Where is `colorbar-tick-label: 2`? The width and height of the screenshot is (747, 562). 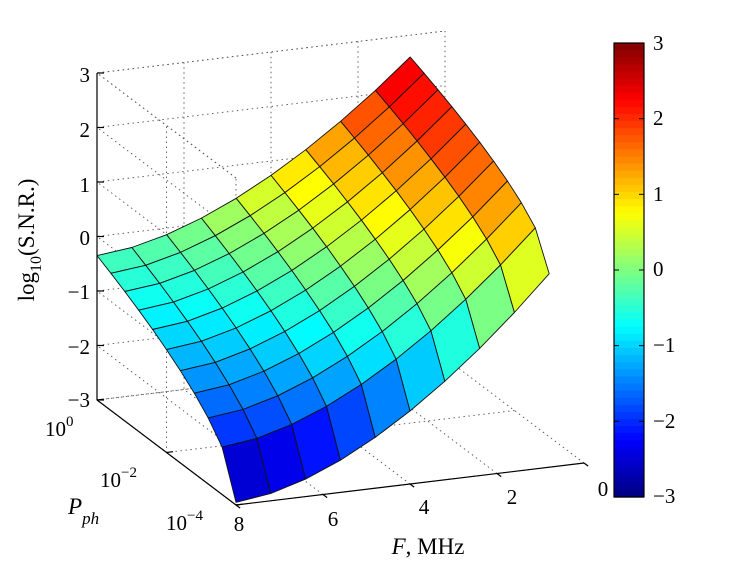
colorbar-tick-label: 2 is located at coordinates (658, 118).